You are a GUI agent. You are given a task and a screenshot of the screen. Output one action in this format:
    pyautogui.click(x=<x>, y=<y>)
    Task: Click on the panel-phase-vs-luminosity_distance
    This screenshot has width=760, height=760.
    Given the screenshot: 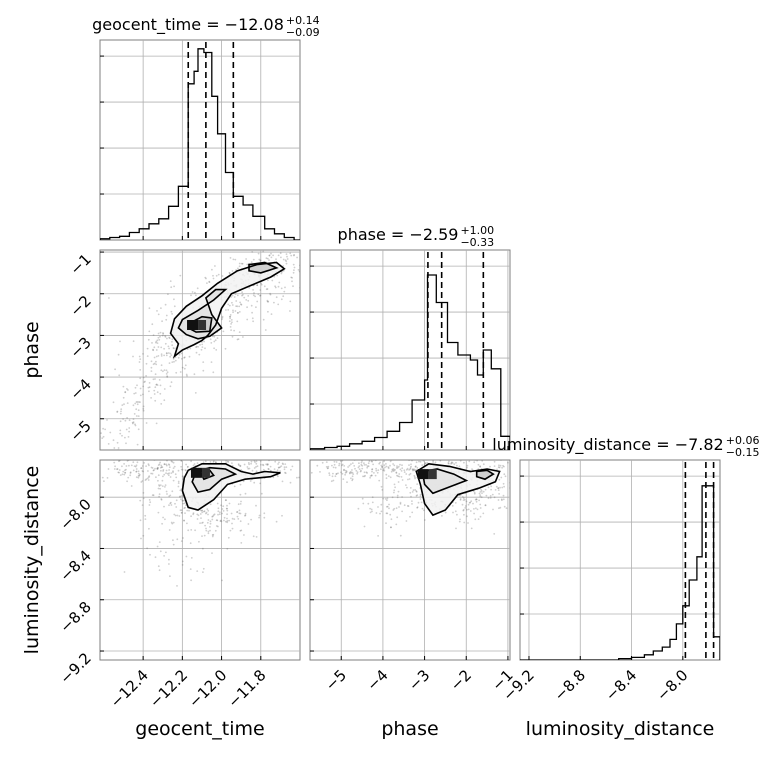 What is the action you would take?
    pyautogui.click(x=410, y=560)
    